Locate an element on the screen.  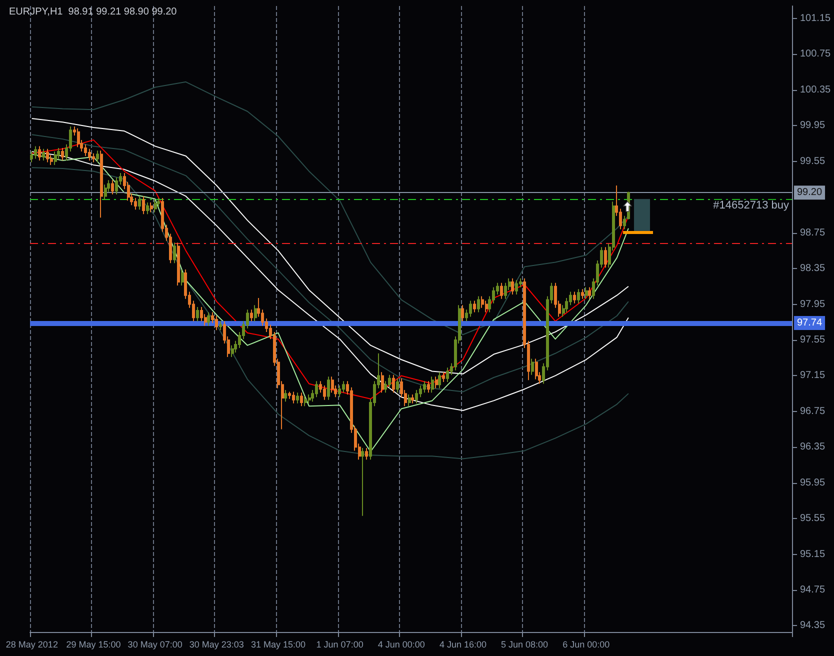
ref-line-label: #14652713 buy is located at coordinates (751, 205).